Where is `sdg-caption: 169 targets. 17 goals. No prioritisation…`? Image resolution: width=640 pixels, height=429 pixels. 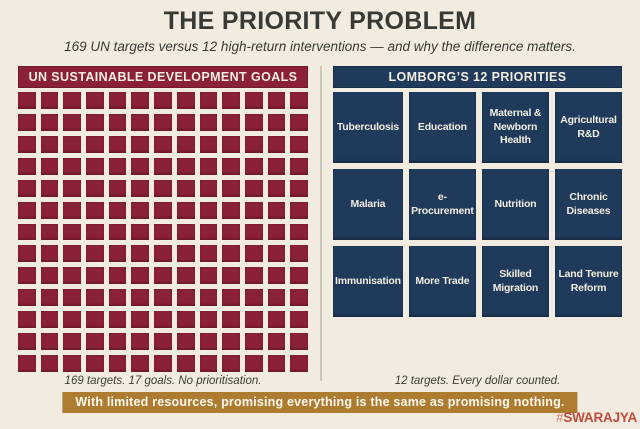
sdg-caption: 169 targets. 17 goals. No prioritisation… is located at coordinates (163, 381).